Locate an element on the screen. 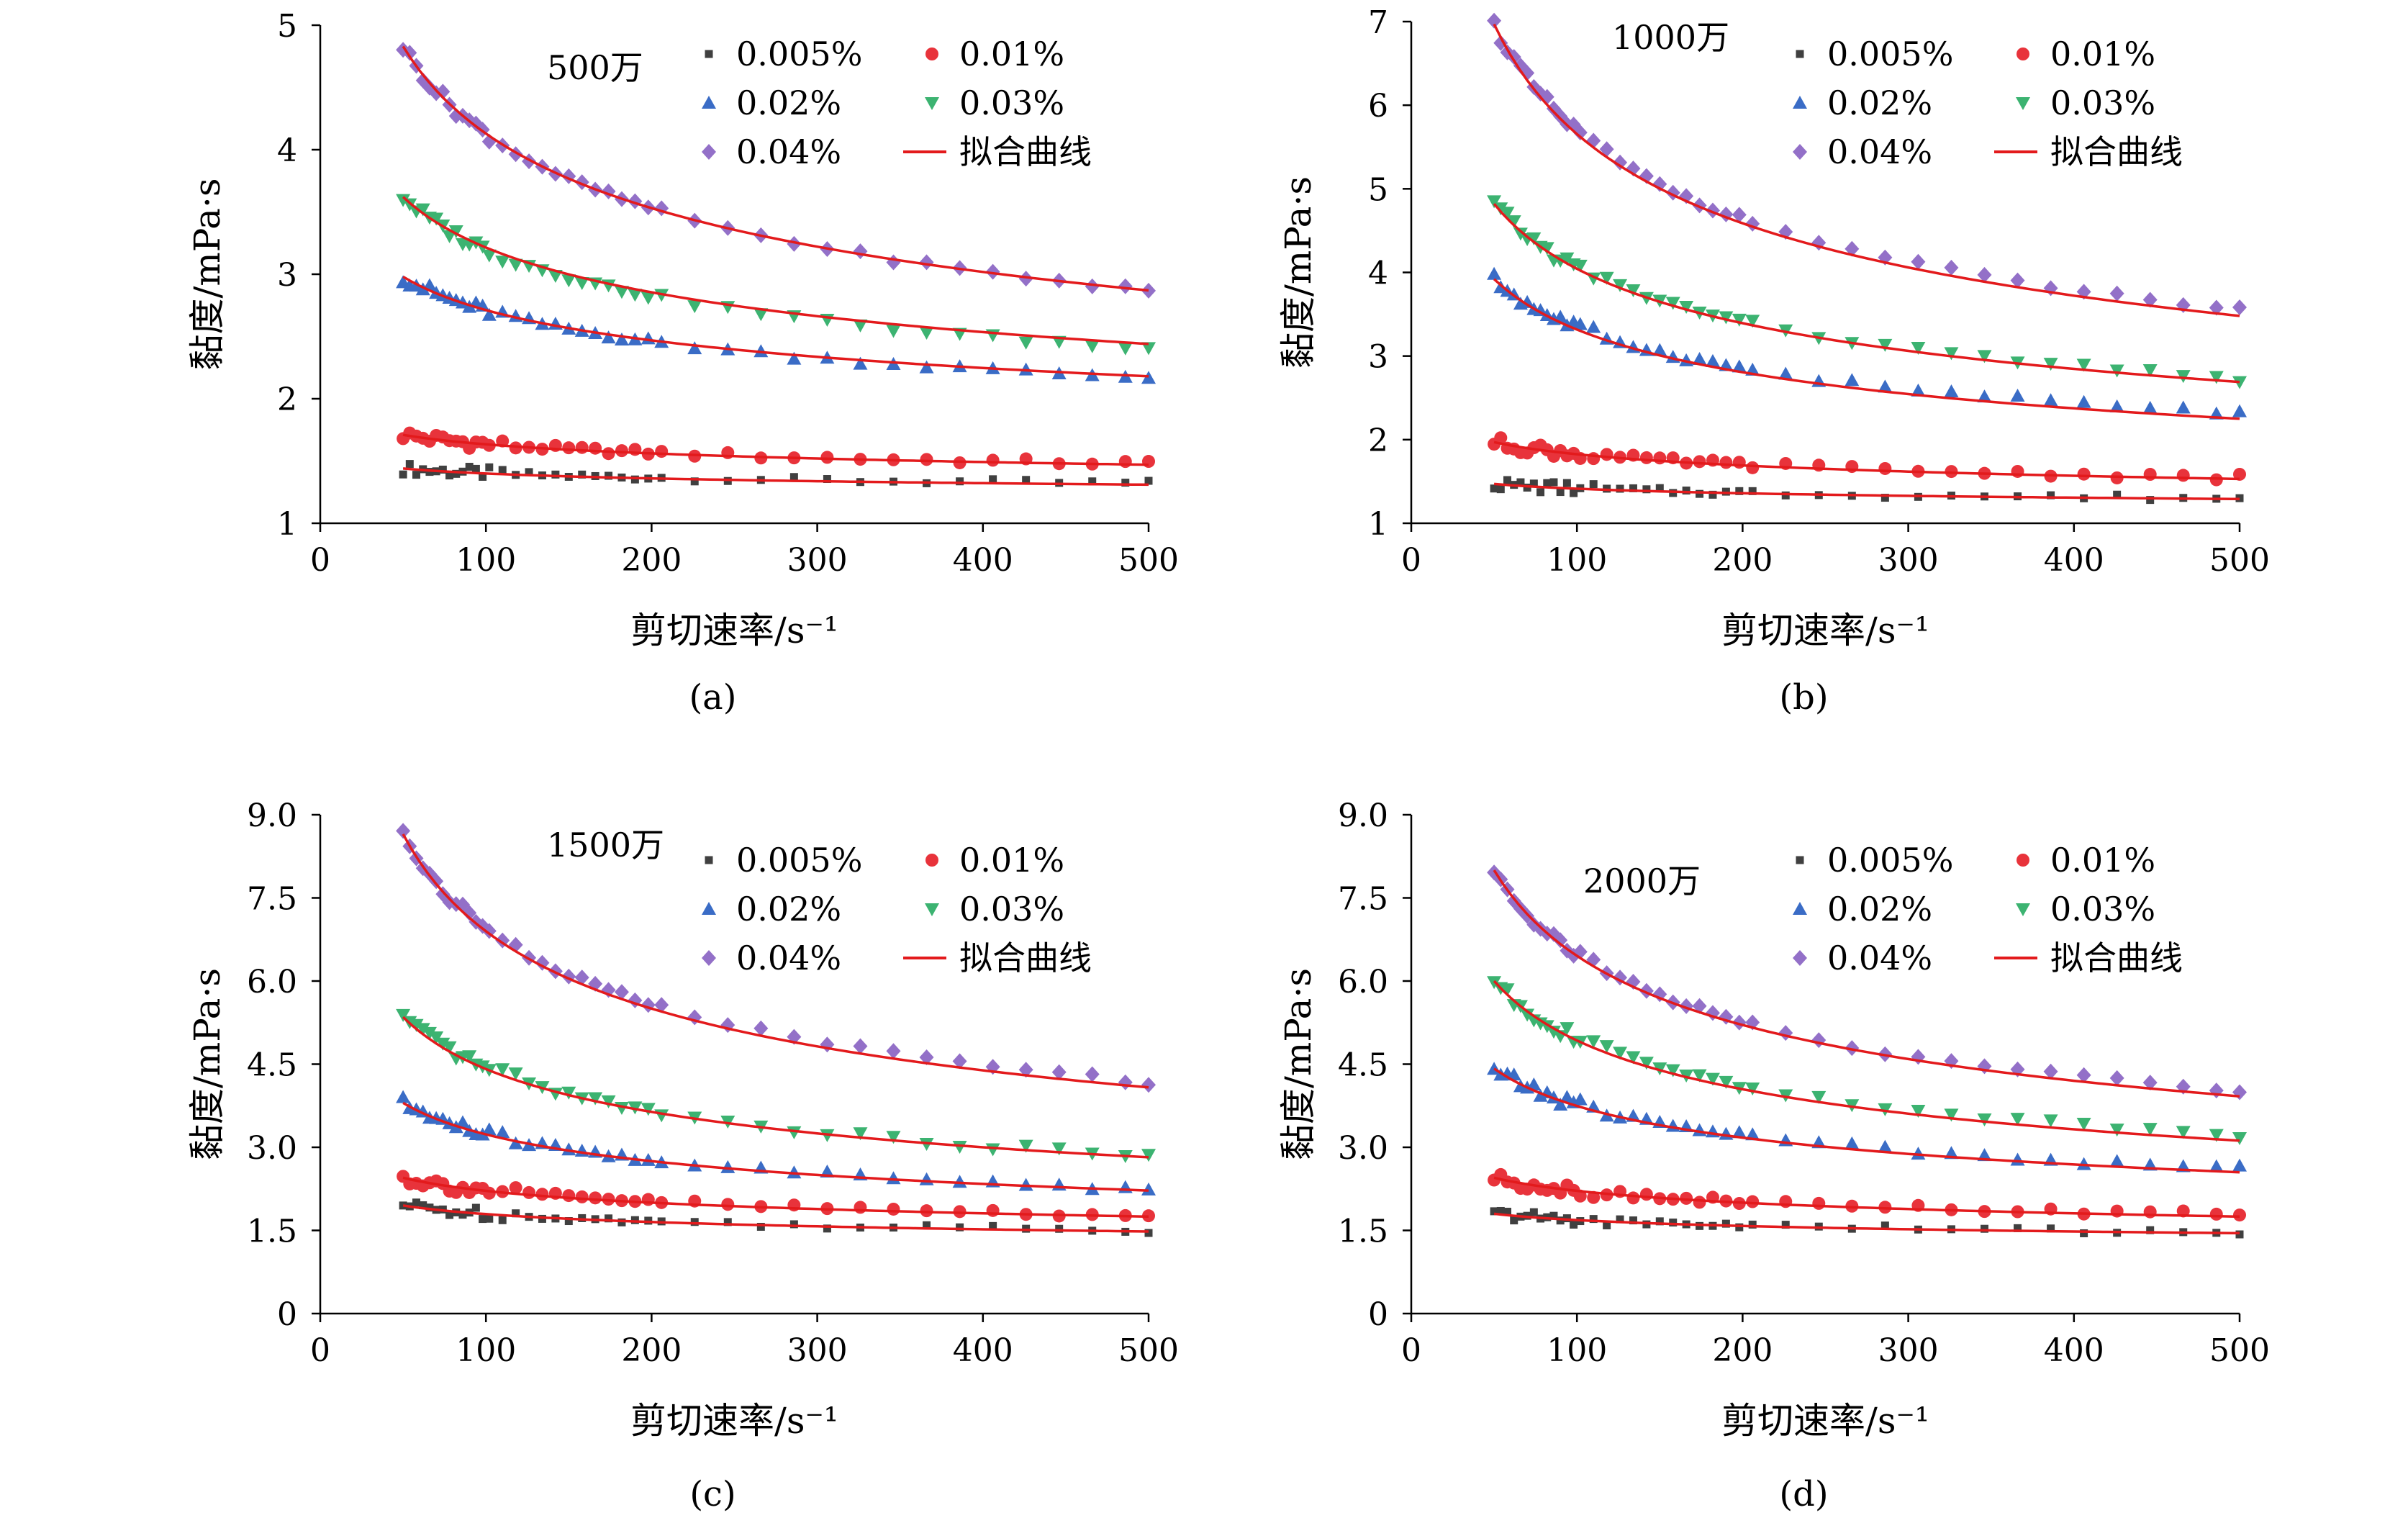  y-tick-label: 7.5 is located at coordinates (272, 900).